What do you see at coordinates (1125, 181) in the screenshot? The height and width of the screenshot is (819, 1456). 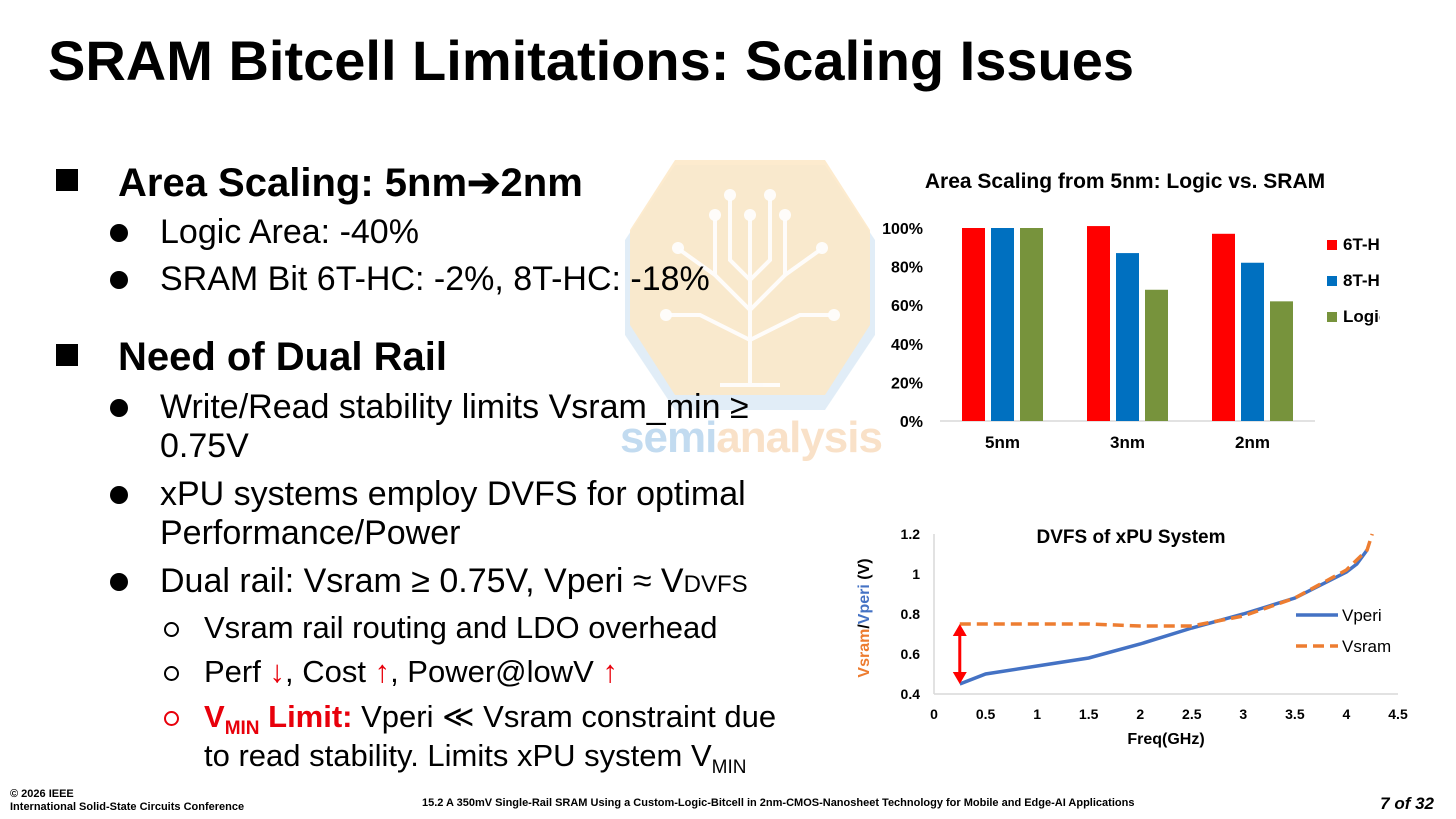 I see `chart-title: Area Scaling from 5nm: Logic vs. SRAM` at bounding box center [1125, 181].